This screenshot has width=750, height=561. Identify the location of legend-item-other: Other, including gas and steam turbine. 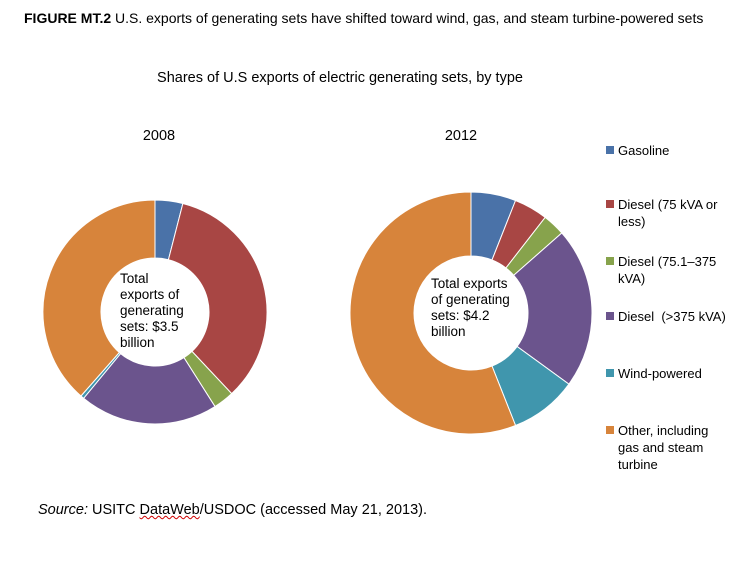
(667, 447).